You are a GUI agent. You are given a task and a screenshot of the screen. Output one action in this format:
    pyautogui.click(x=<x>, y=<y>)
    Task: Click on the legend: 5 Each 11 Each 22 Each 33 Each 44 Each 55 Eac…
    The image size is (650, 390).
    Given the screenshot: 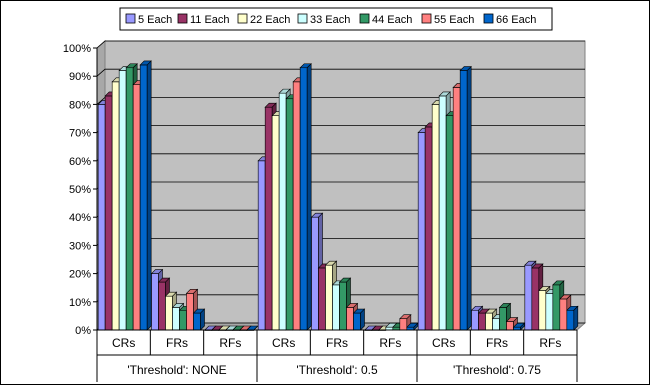 What is the action you would take?
    pyautogui.click(x=336, y=19)
    